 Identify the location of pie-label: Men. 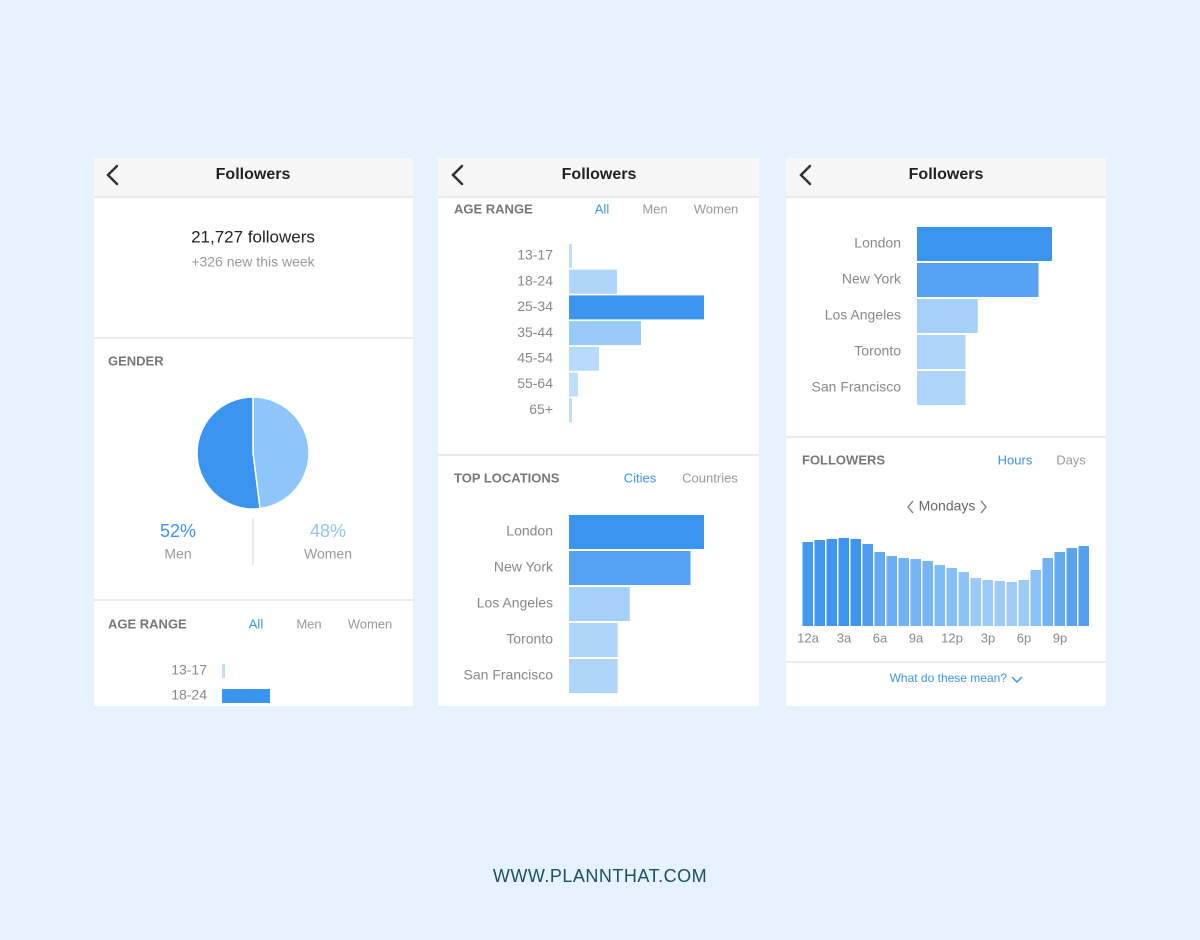
(177, 554).